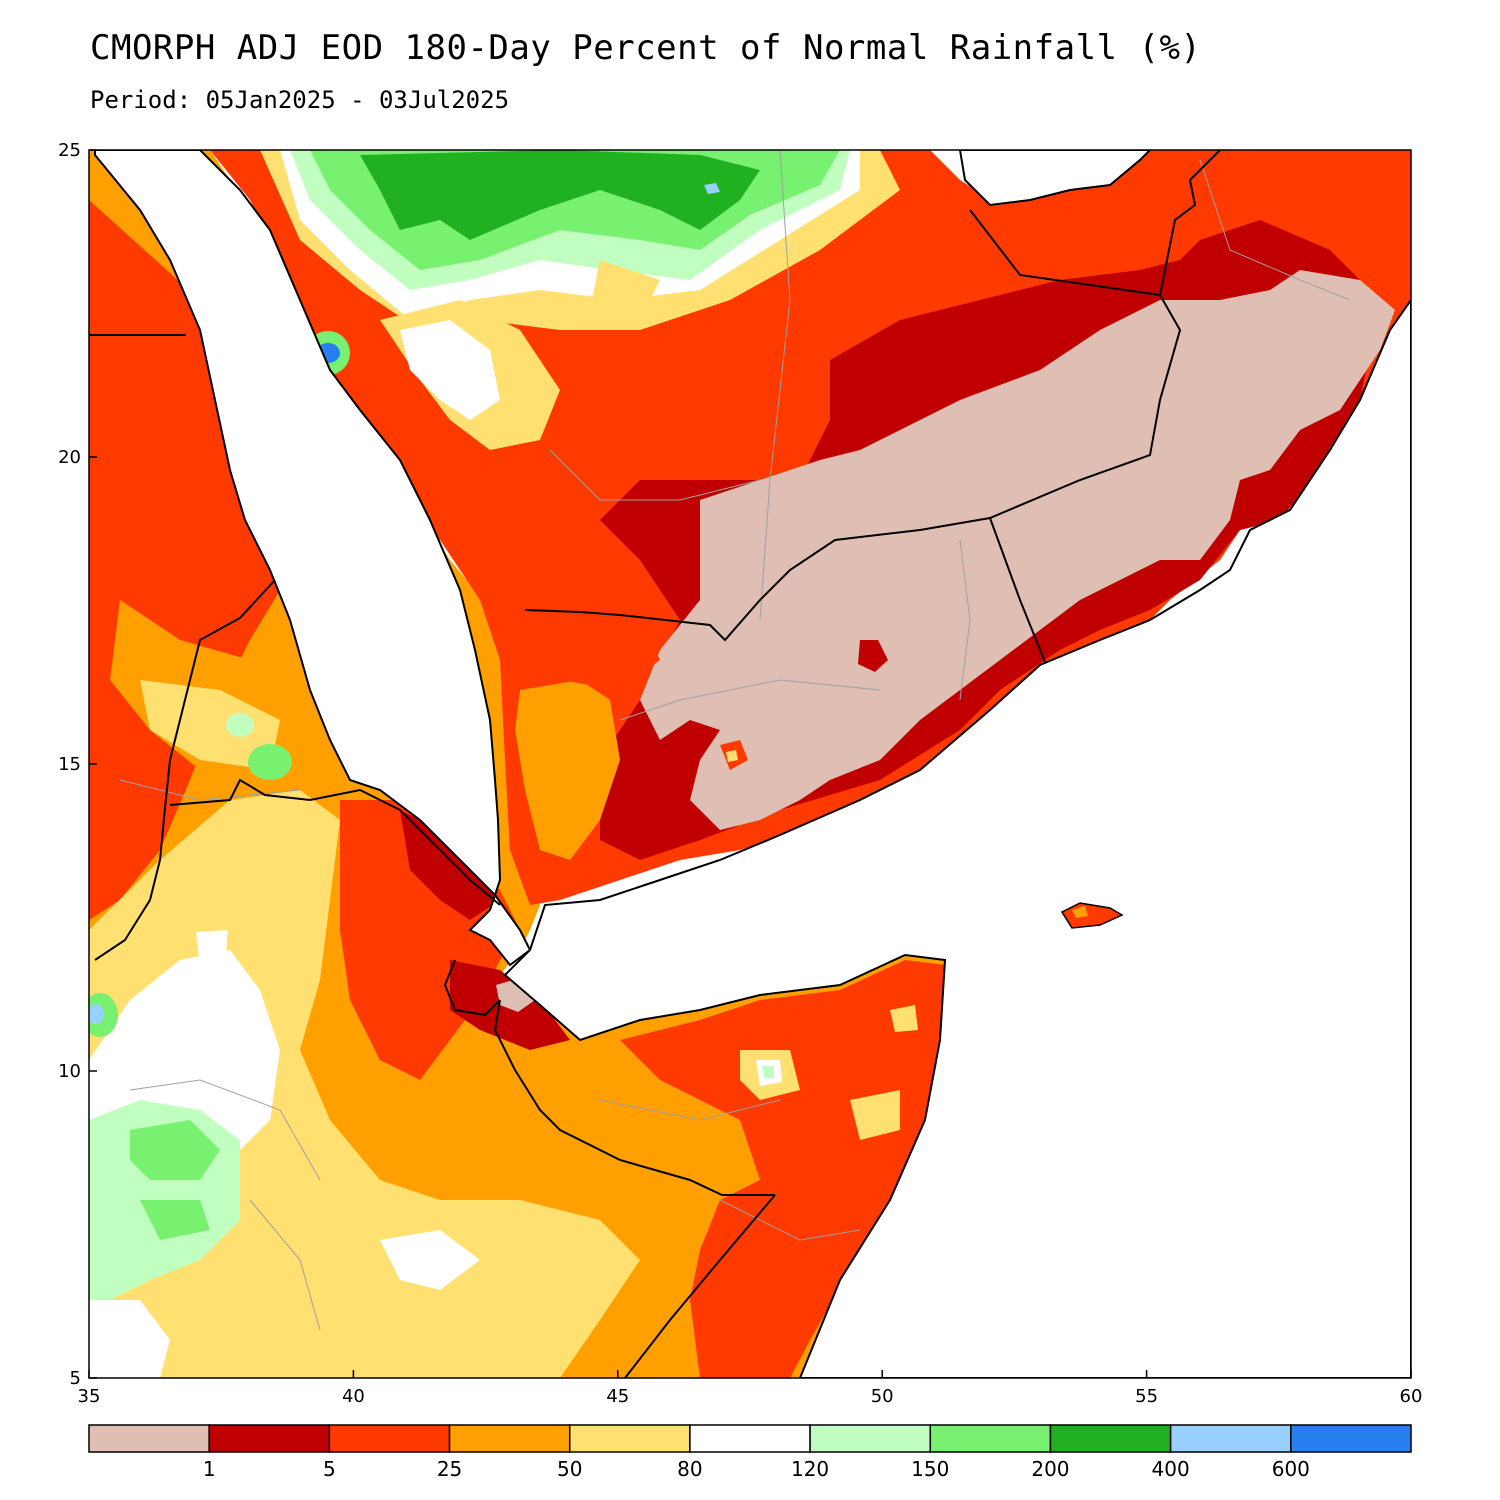  What do you see at coordinates (634, 1097) in the screenshot?
I see `border-djibouti-somaliland` at bounding box center [634, 1097].